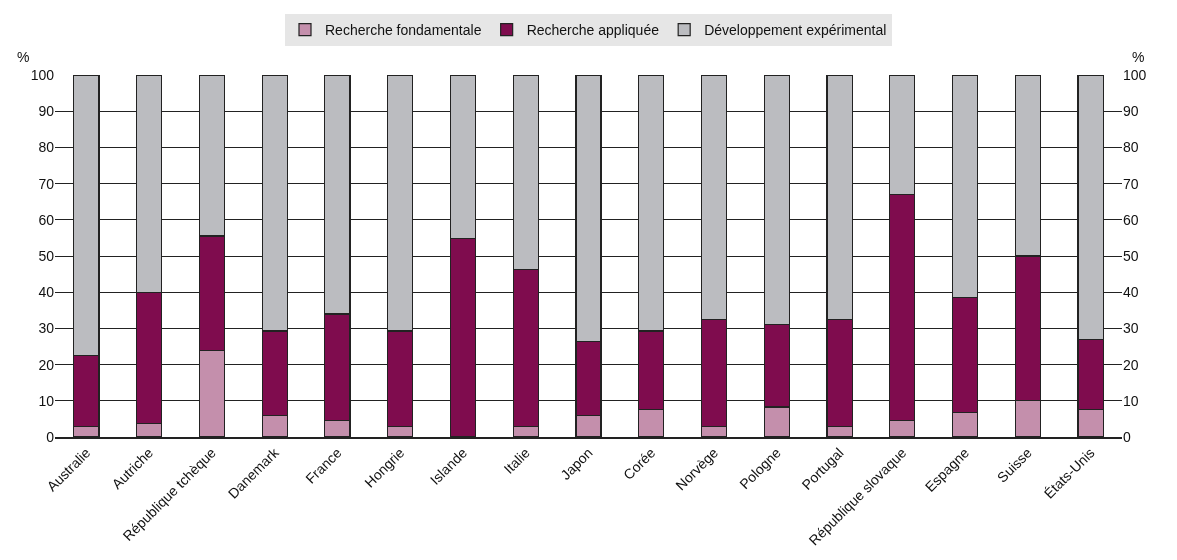  I want to click on y2-tick-label: 20, so click(1131, 364).